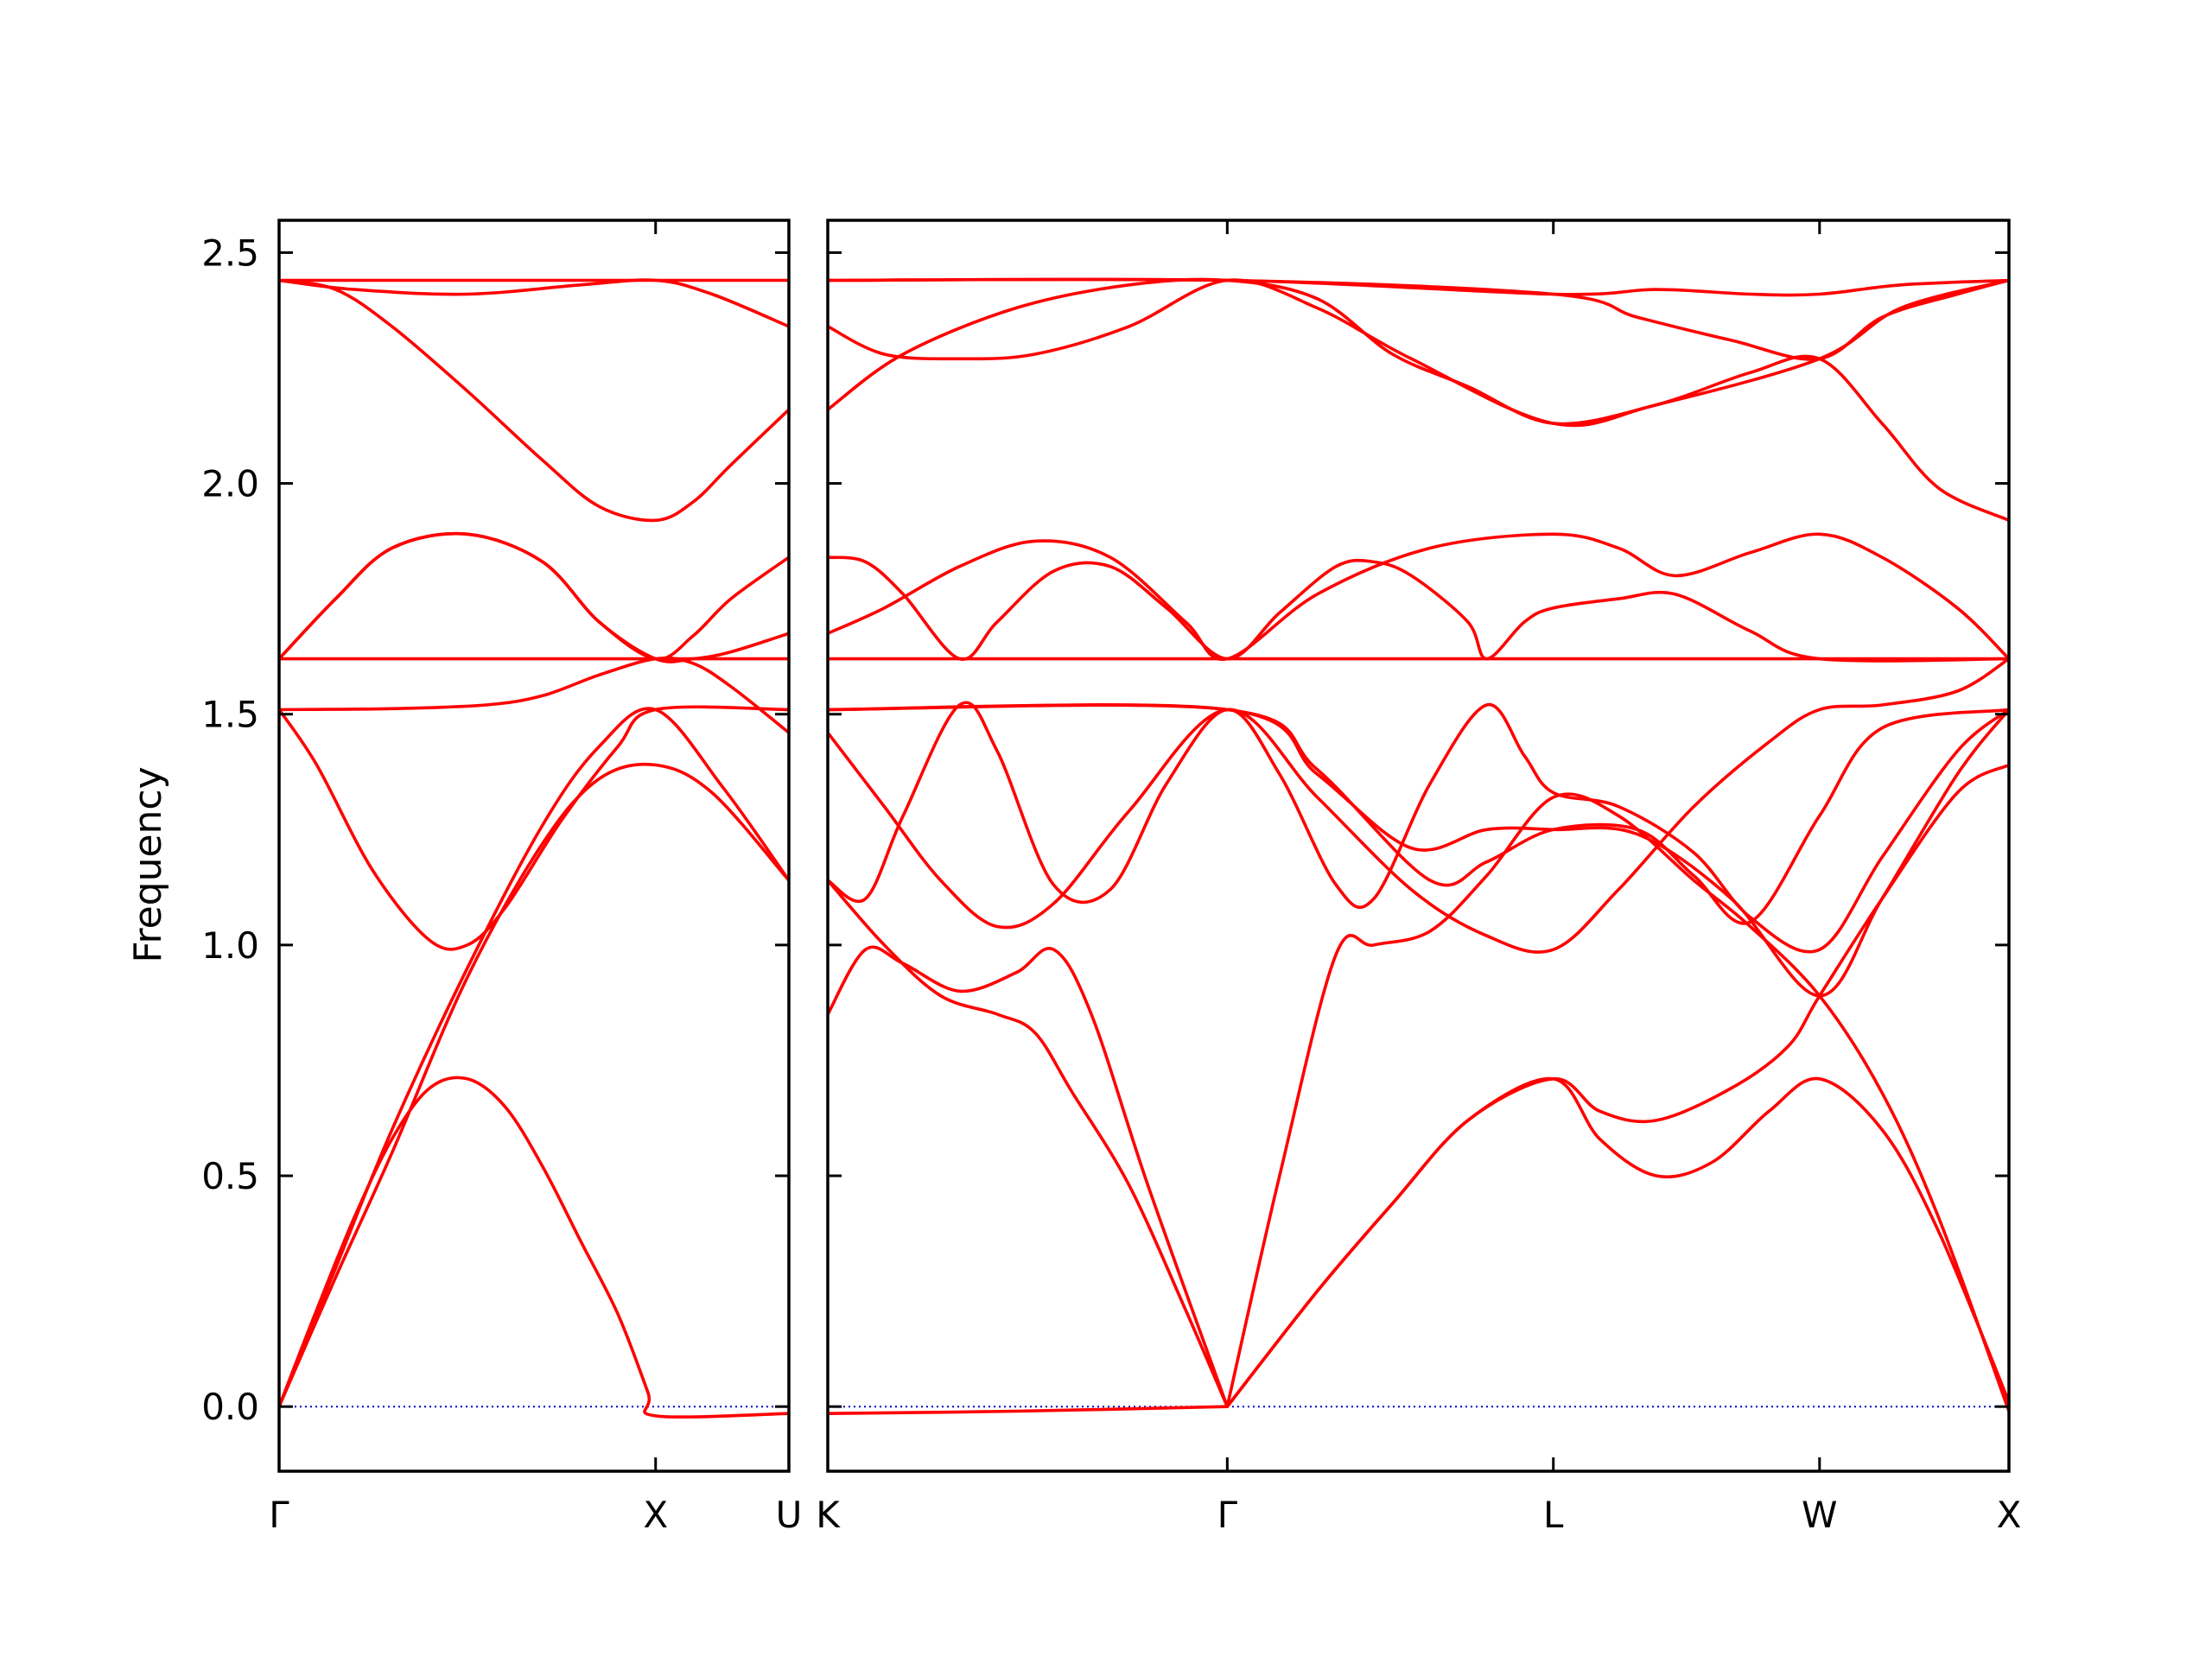  I want to click on x-tick-label-k: K, so click(828, 1515).